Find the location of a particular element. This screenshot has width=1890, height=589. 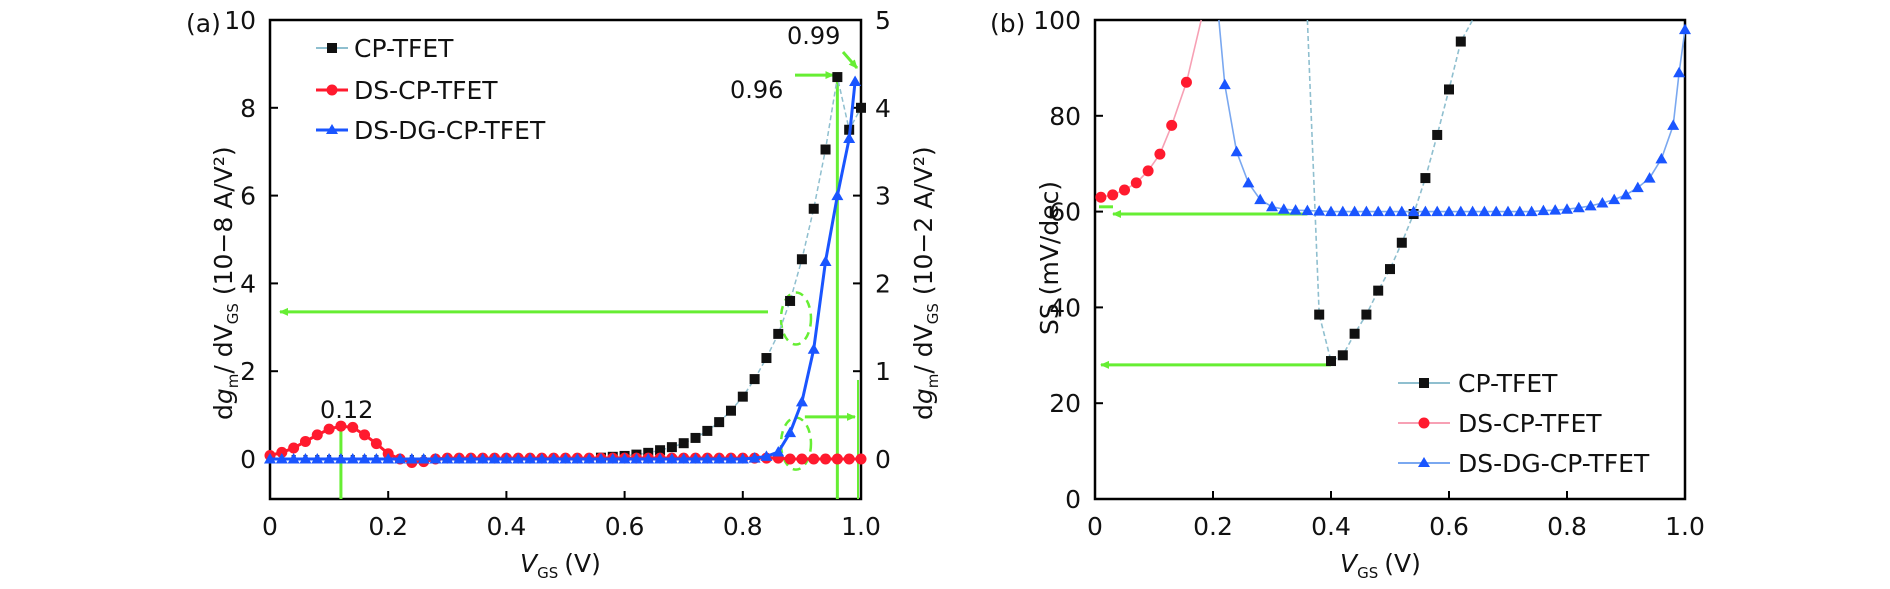

y-tick-label: 20 is located at coordinates (1065, 403).